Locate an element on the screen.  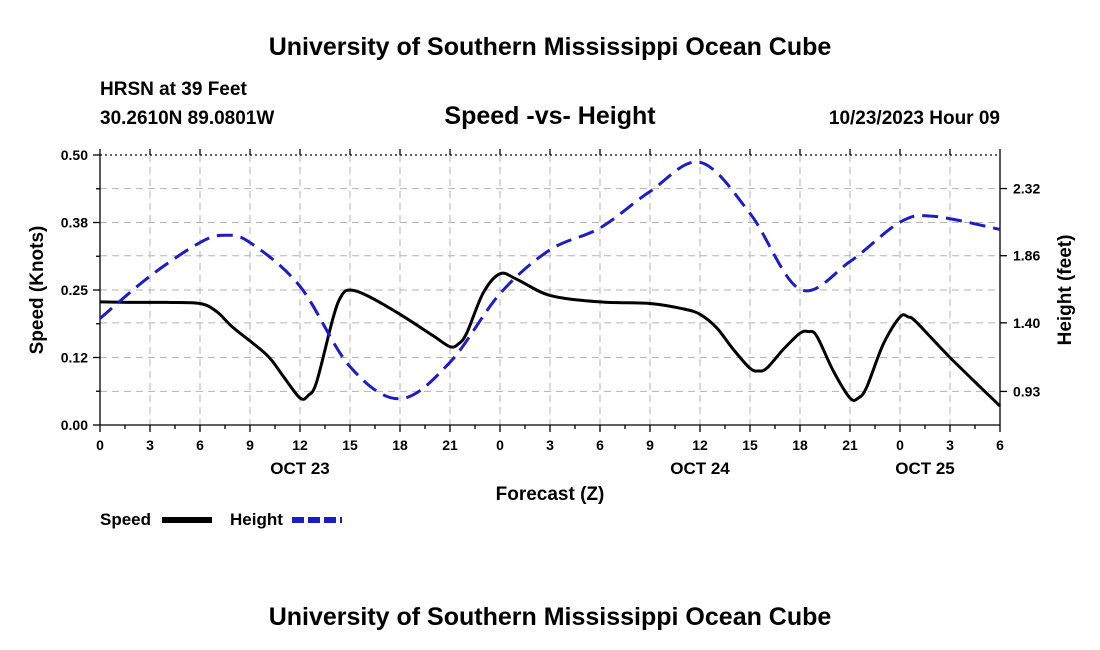
y2-tick-label-3: 2.32 is located at coordinates (1026, 189).